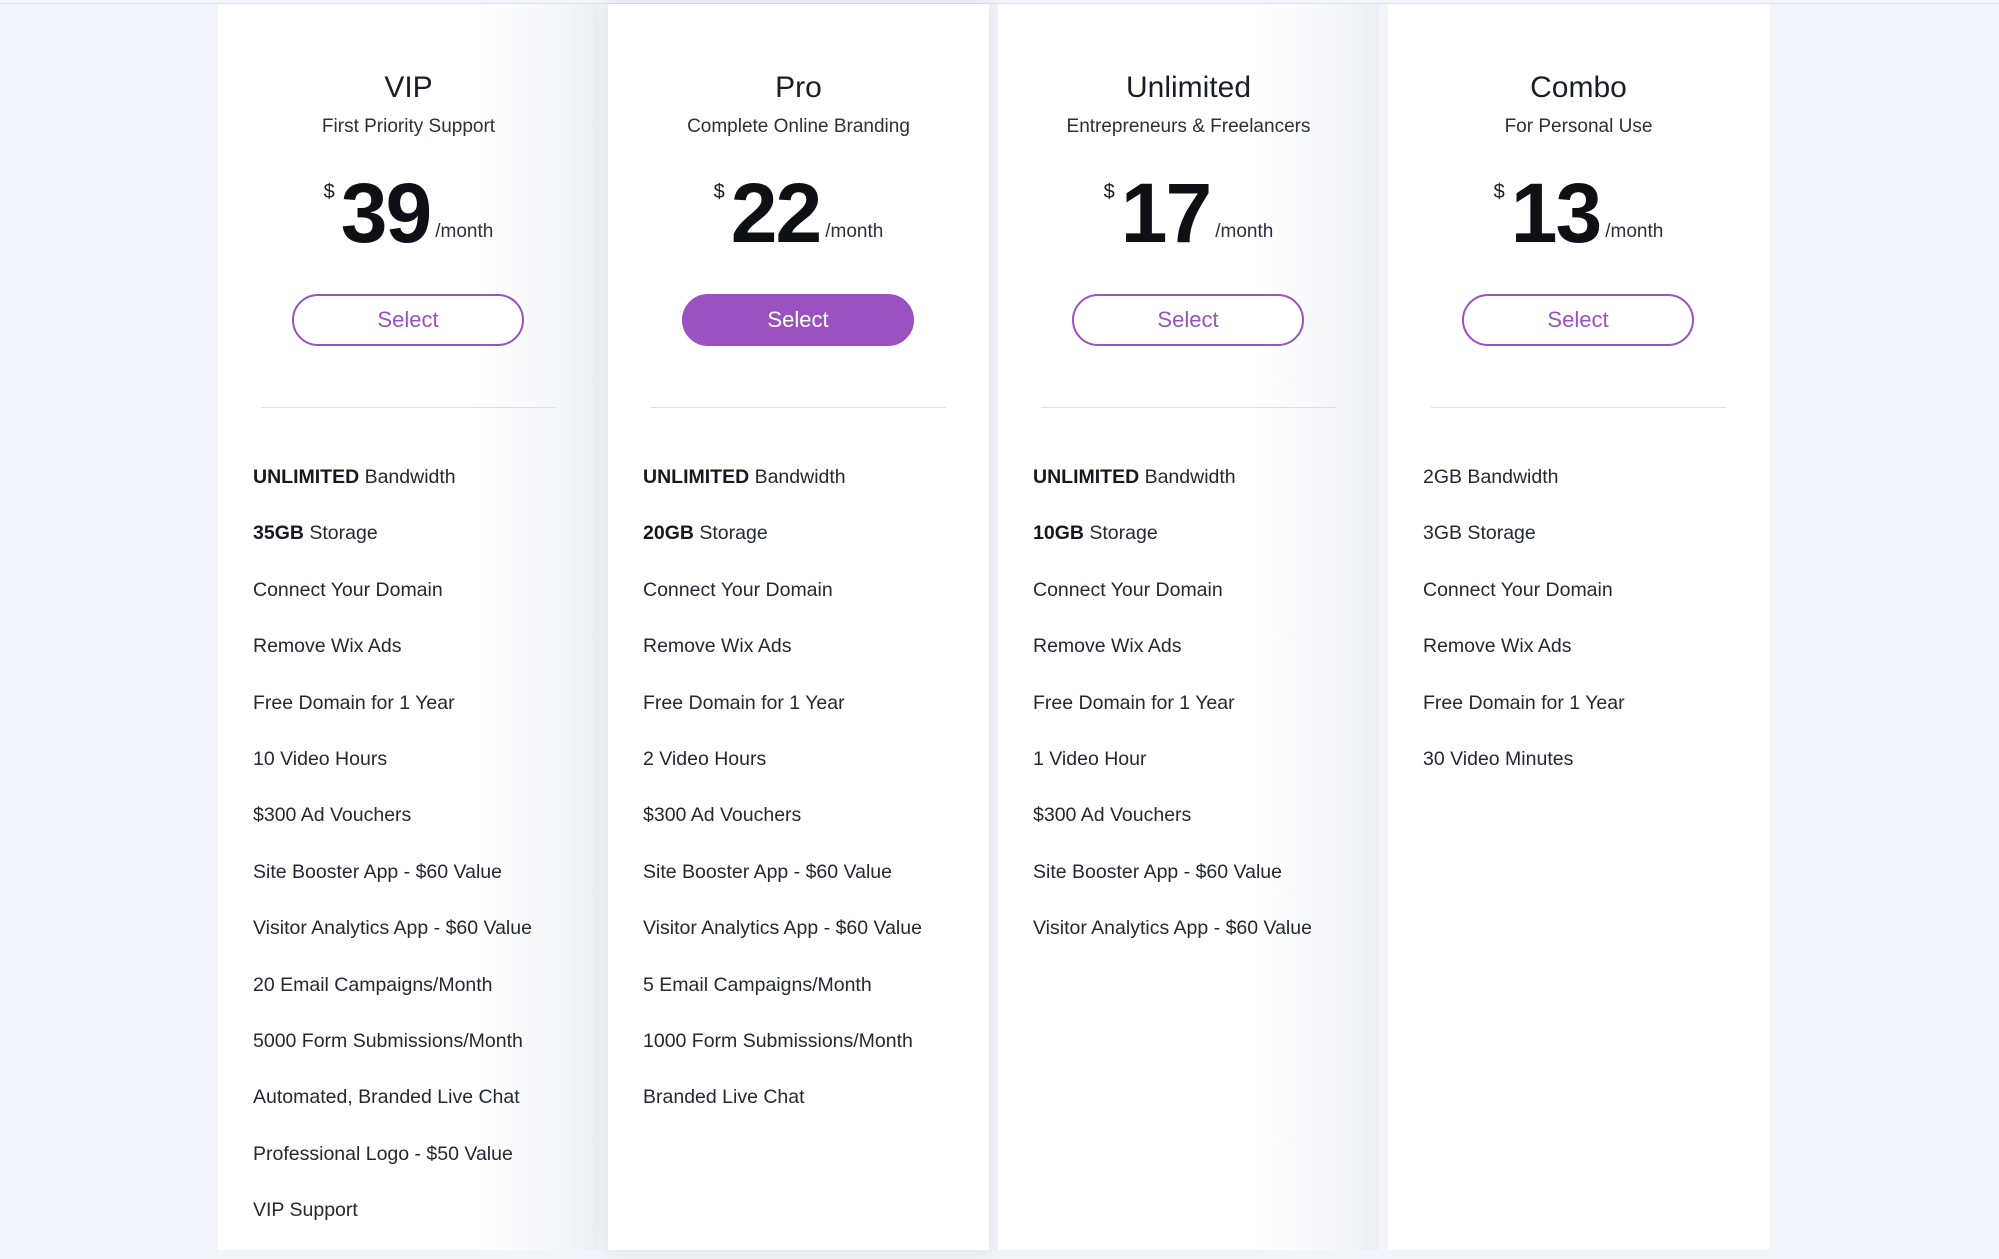  I want to click on feature-item: 2 Video Hours, so click(782, 772).